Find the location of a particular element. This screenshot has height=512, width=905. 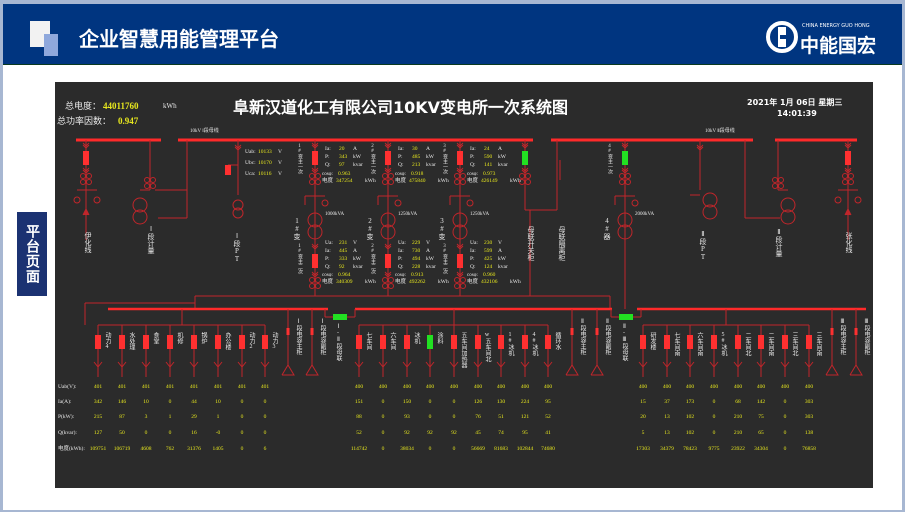

secondary-ia-value: 599 is located at coordinates (488, 251).